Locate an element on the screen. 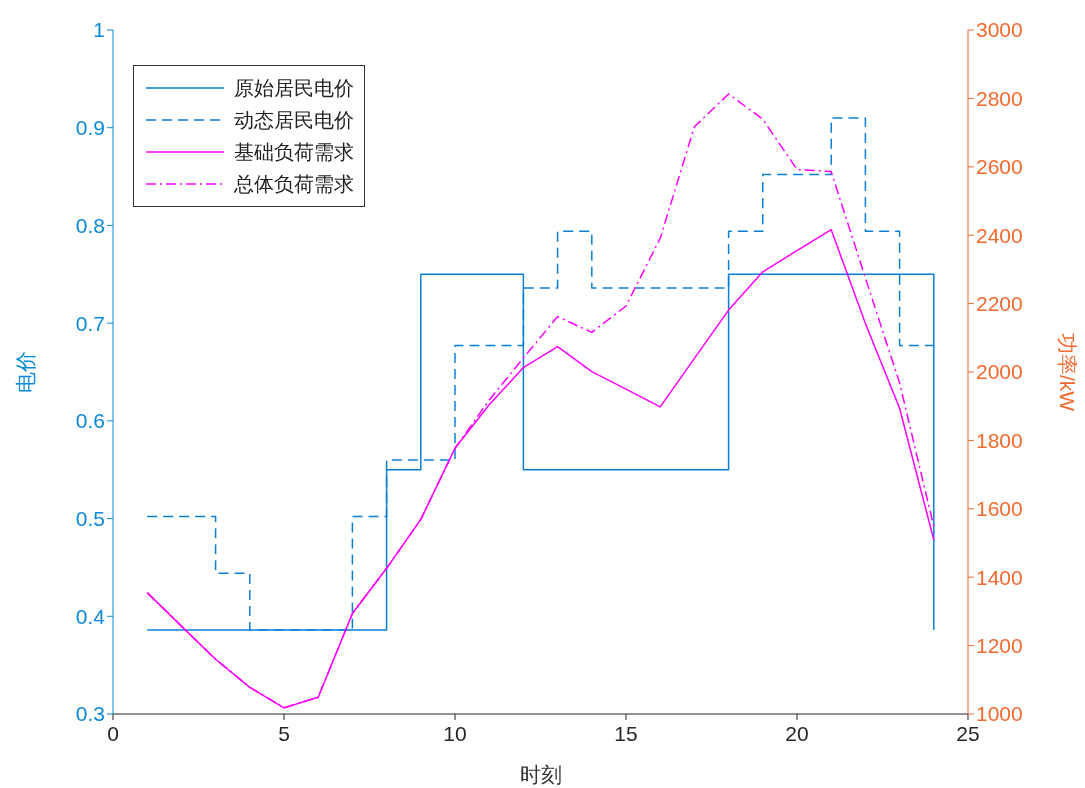 Image resolution: width=1085 pixels, height=788 pixels. y2-tick-label: 1200 is located at coordinates (999, 646).